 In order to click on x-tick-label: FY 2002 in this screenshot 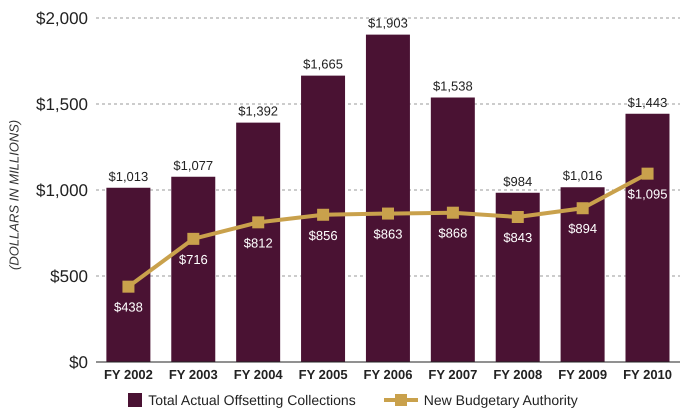, I will do `click(128, 374)`.